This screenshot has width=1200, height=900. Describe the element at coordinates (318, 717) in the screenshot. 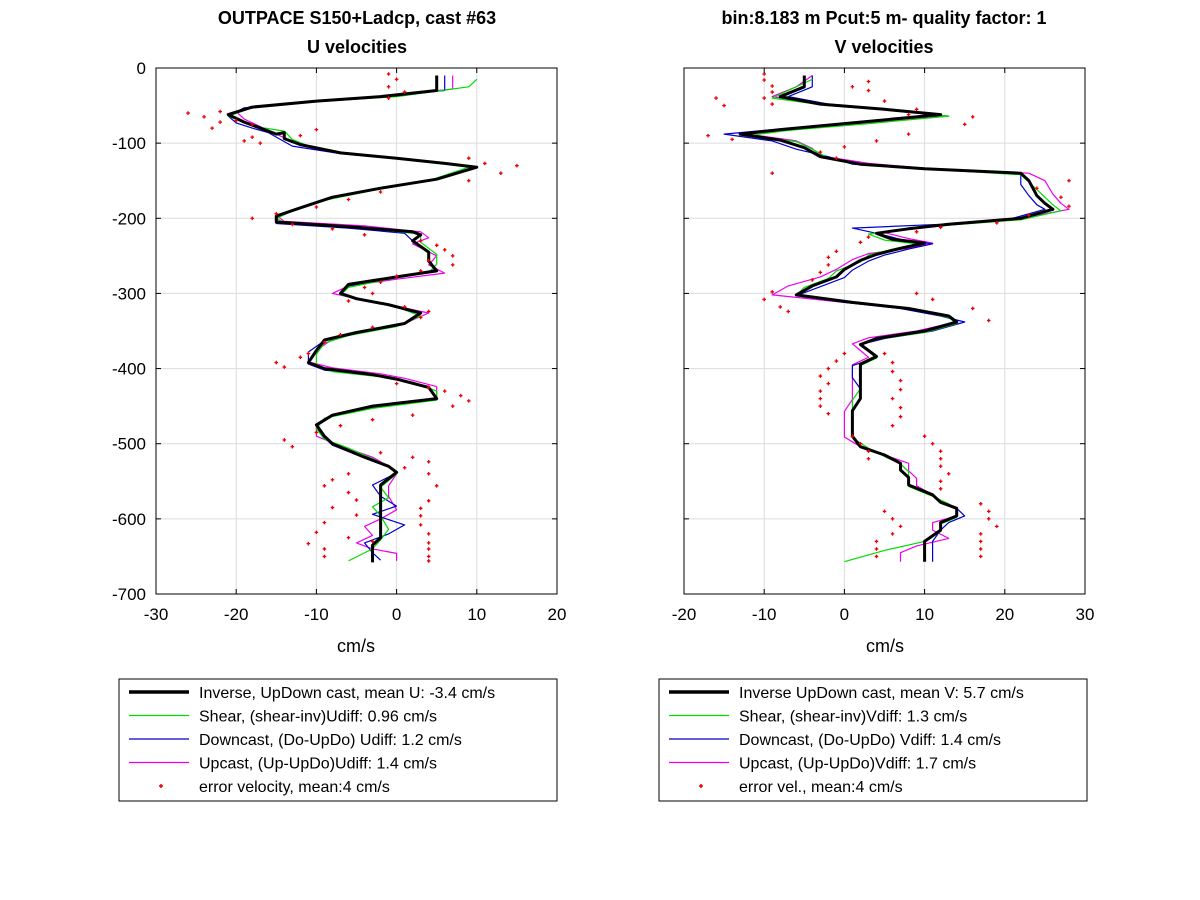

I see `u-legend-label-1: Shear, (shear-inv)Udiff: 0.96 cm/s` at that location.